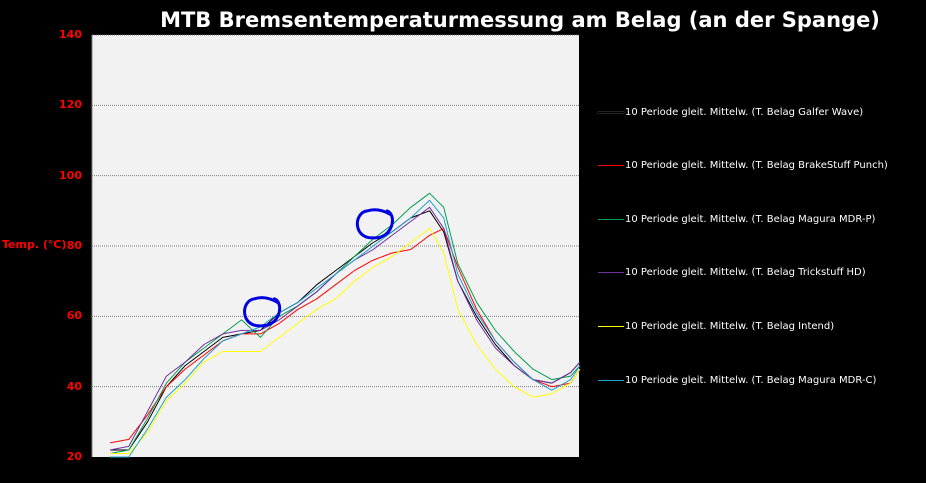 The image size is (926, 483). Describe the element at coordinates (74, 316) in the screenshot. I see `y-tick-label: 60` at that location.